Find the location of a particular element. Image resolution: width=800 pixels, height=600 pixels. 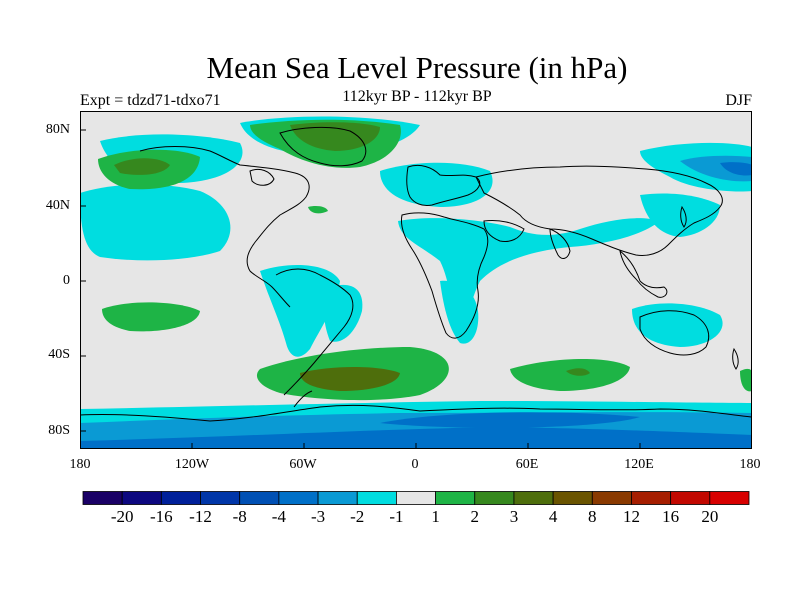

aleutian-dark-green is located at coordinates (142, 166).